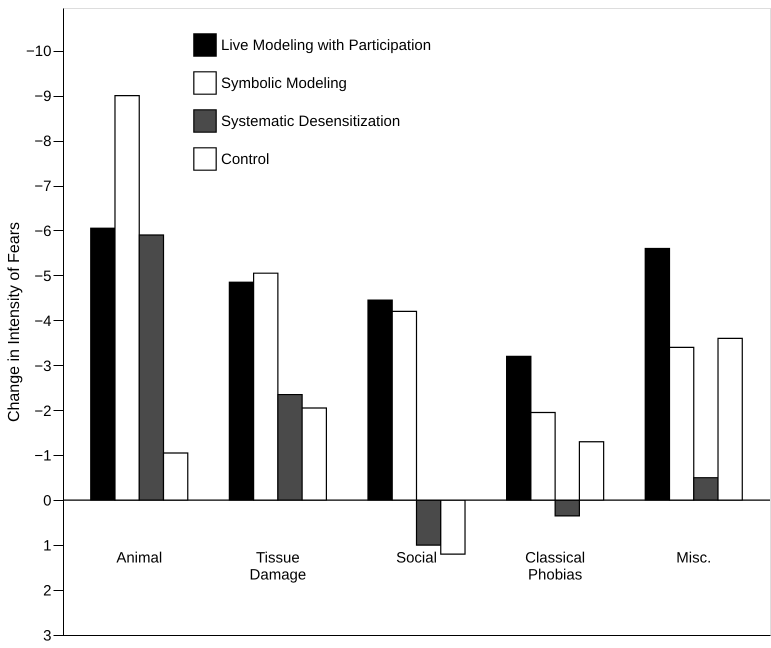 The width and height of the screenshot is (771, 648). I want to click on x-tick-label: Social, so click(416, 558).